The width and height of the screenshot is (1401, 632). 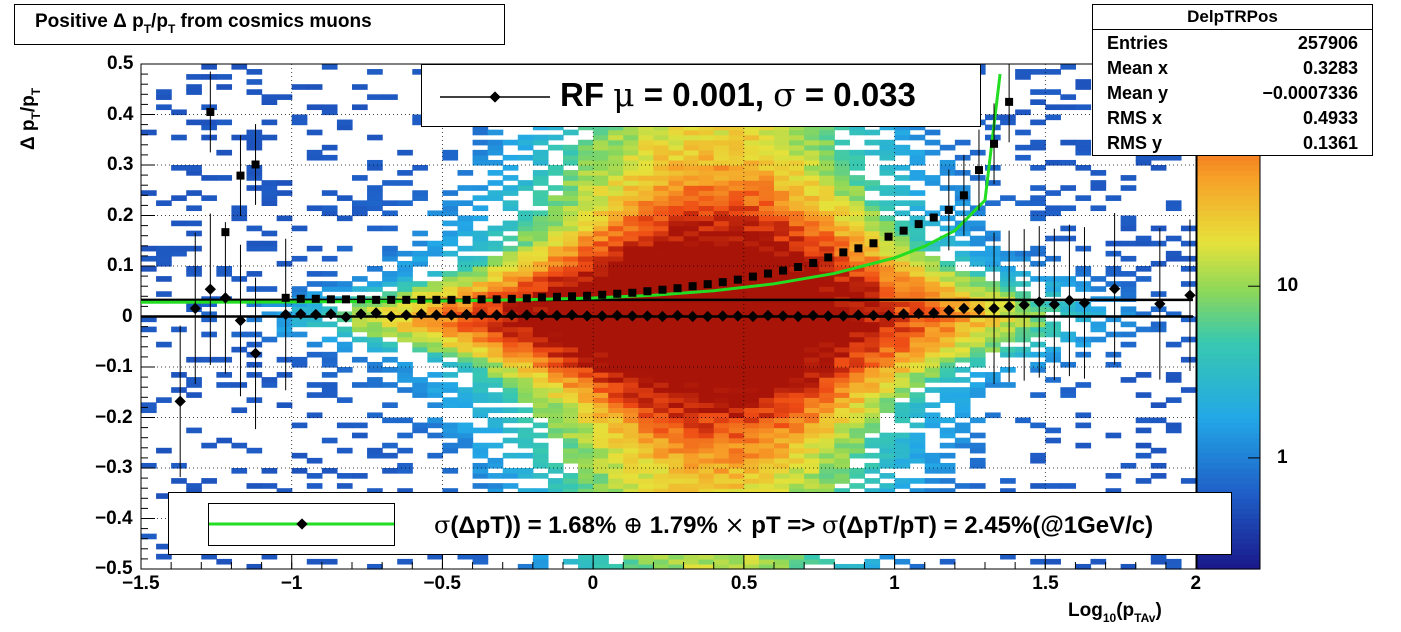 What do you see at coordinates (587, 94) in the screenshot?
I see `legend-part: RF` at bounding box center [587, 94].